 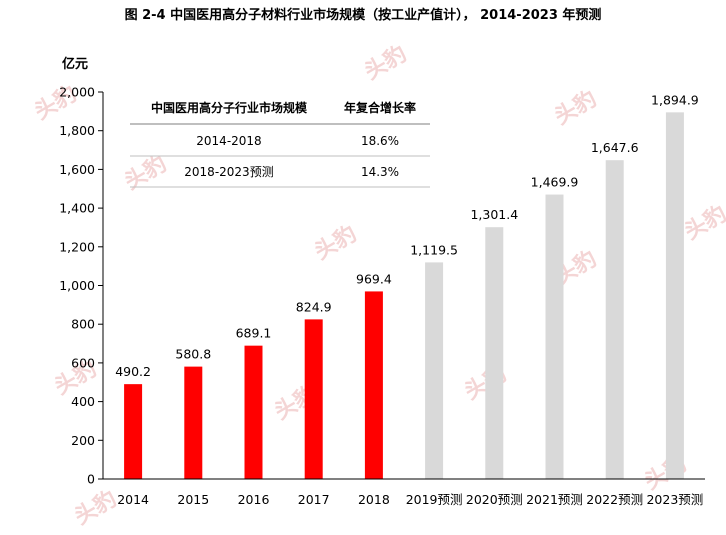 I want to click on x-tick-label: 2014, so click(x=133, y=499).